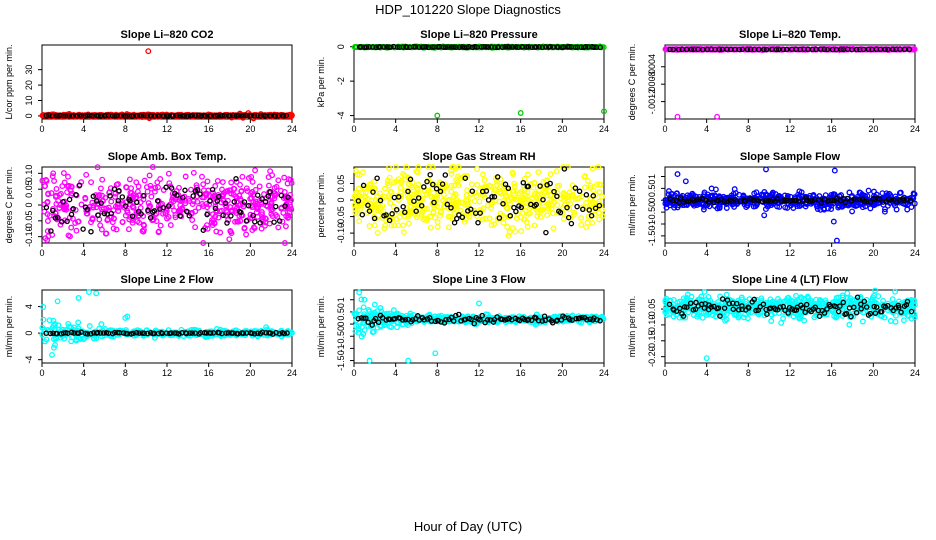 The width and height of the screenshot is (936, 540). Describe the element at coordinates (478, 157) in the screenshot. I see `panel-title: Slope Gas Stream RH` at that location.